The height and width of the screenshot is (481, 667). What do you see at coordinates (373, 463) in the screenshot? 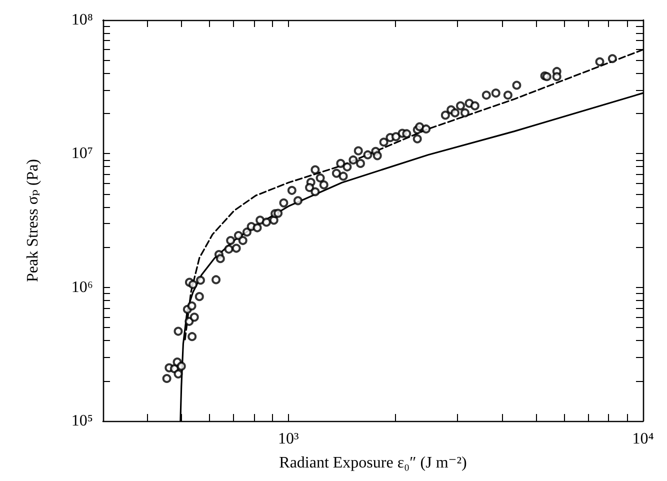
I see `x-axis-title: Radiant Exposure ε₀″ (J m⁻²)` at bounding box center [373, 463].